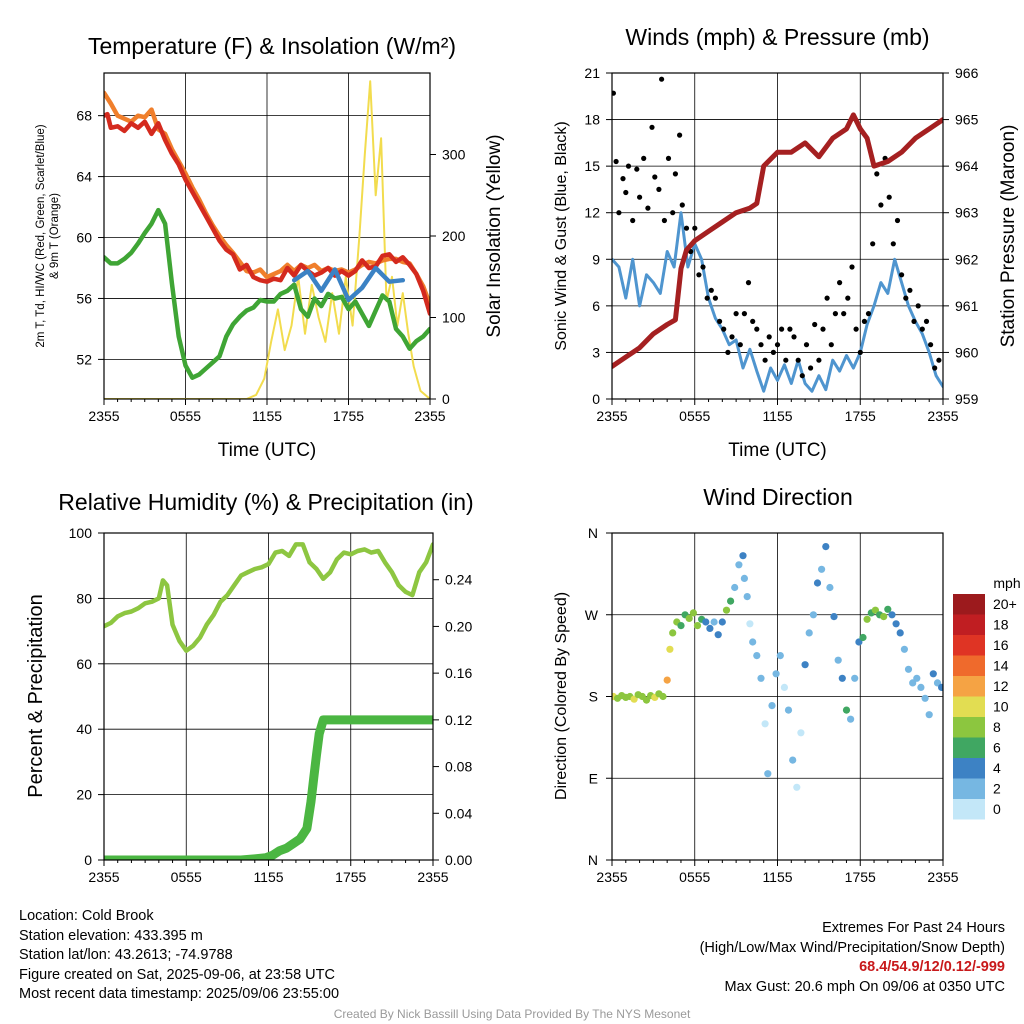  What do you see at coordinates (458, 580) in the screenshot?
I see `y2-tick-label: 0.24` at bounding box center [458, 580].